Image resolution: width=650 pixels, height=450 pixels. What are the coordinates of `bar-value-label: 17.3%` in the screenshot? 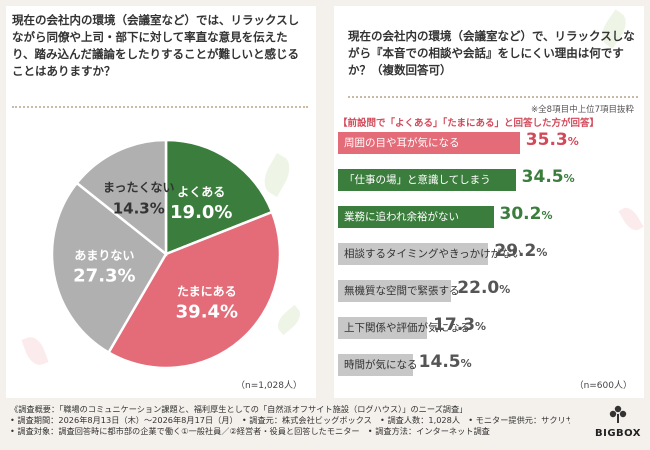 It's located at (460, 325).